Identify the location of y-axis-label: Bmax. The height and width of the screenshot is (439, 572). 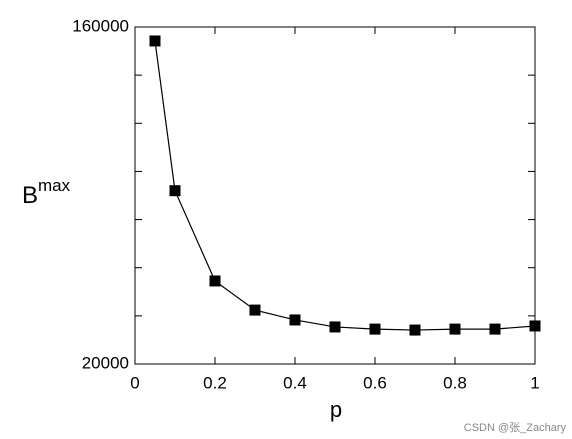
(46, 192).